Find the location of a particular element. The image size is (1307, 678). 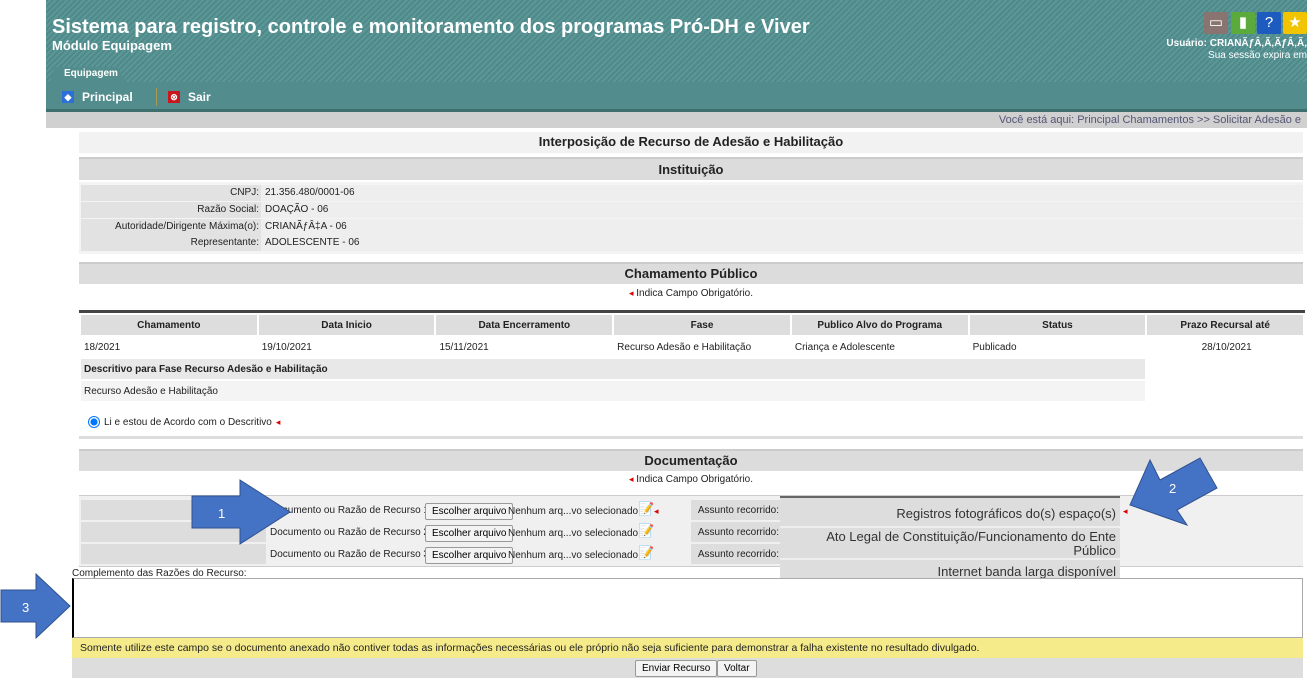

table-cell: Criança e Adolescente is located at coordinates (844, 347).